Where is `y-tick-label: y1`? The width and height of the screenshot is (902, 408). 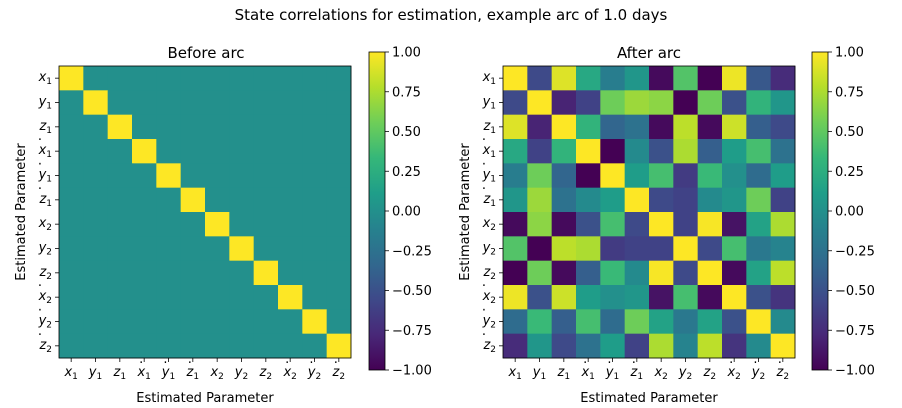
y-tick-label: y1 is located at coordinates (45, 176).